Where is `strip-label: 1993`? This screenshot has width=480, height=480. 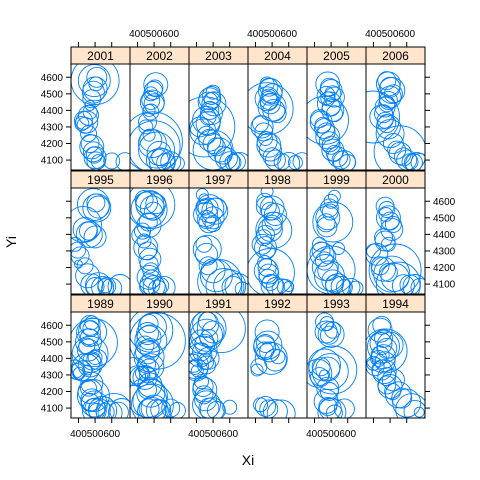
strip-label: 1993 is located at coordinates (336, 304).